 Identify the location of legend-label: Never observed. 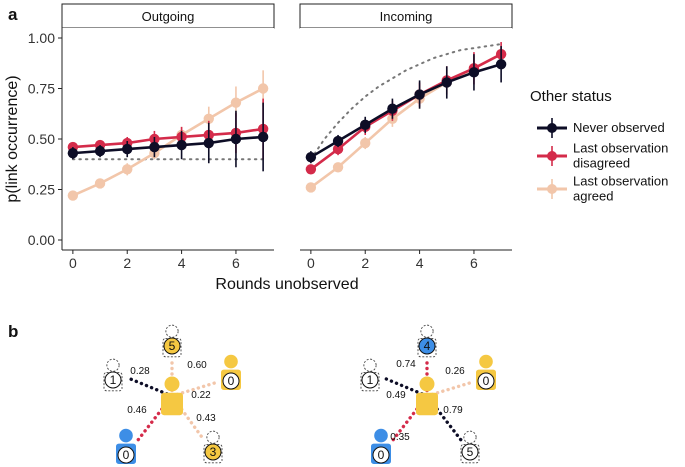
(619, 127).